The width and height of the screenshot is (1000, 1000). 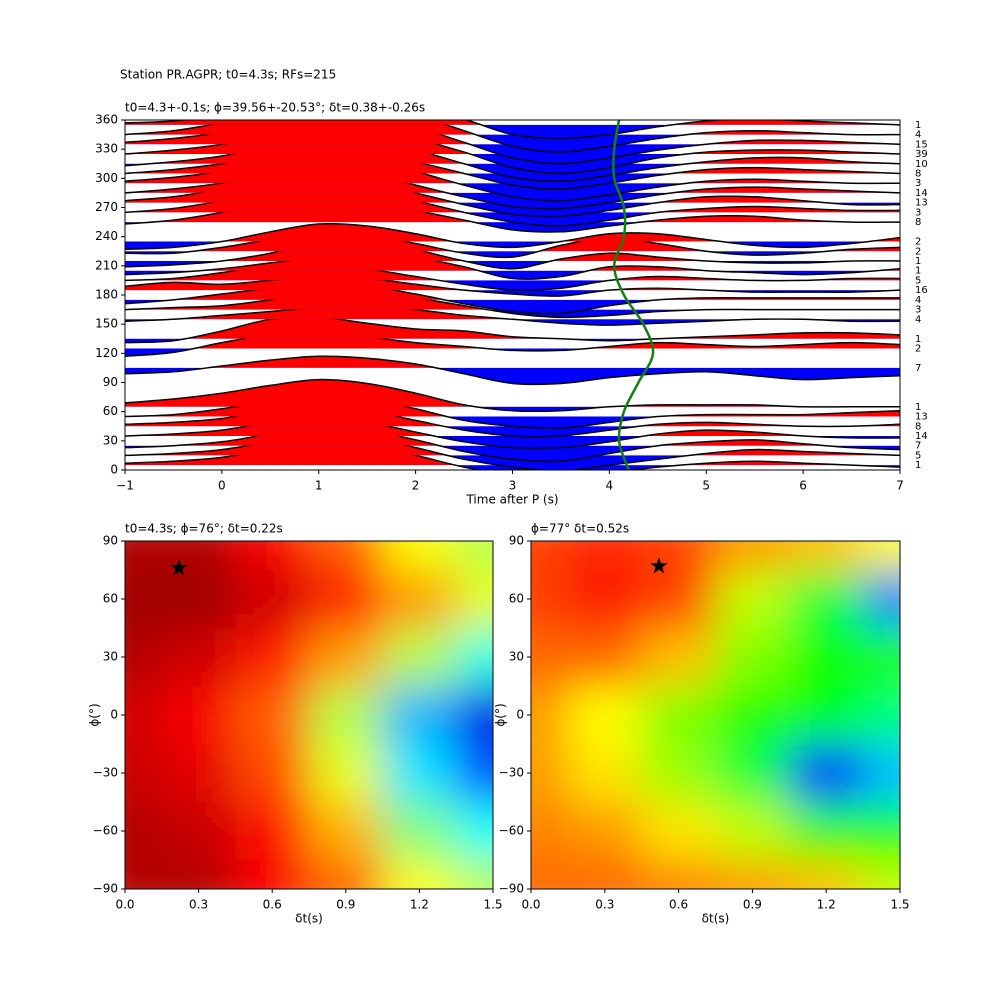 What do you see at coordinates (416, 486) in the screenshot?
I see `x-tick-label: 2` at bounding box center [416, 486].